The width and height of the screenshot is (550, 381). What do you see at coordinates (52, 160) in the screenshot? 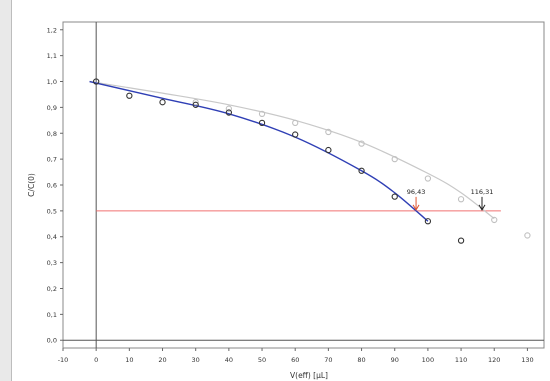
I see `y-tick-label: 0,7` at bounding box center [52, 160].